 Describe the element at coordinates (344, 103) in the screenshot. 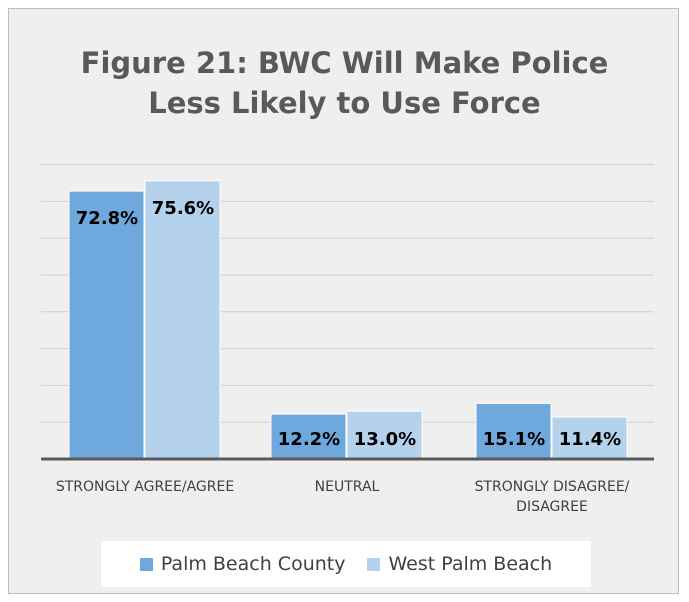

I see `chart-title-line-2: Less Likely to Use Force` at that location.